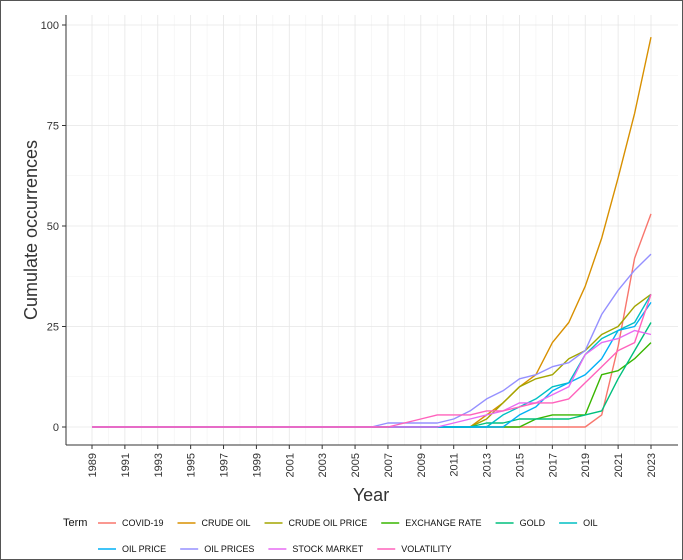 The height and width of the screenshot is (560, 683). I want to click on x-tick-label: 1993, so click(159, 465).